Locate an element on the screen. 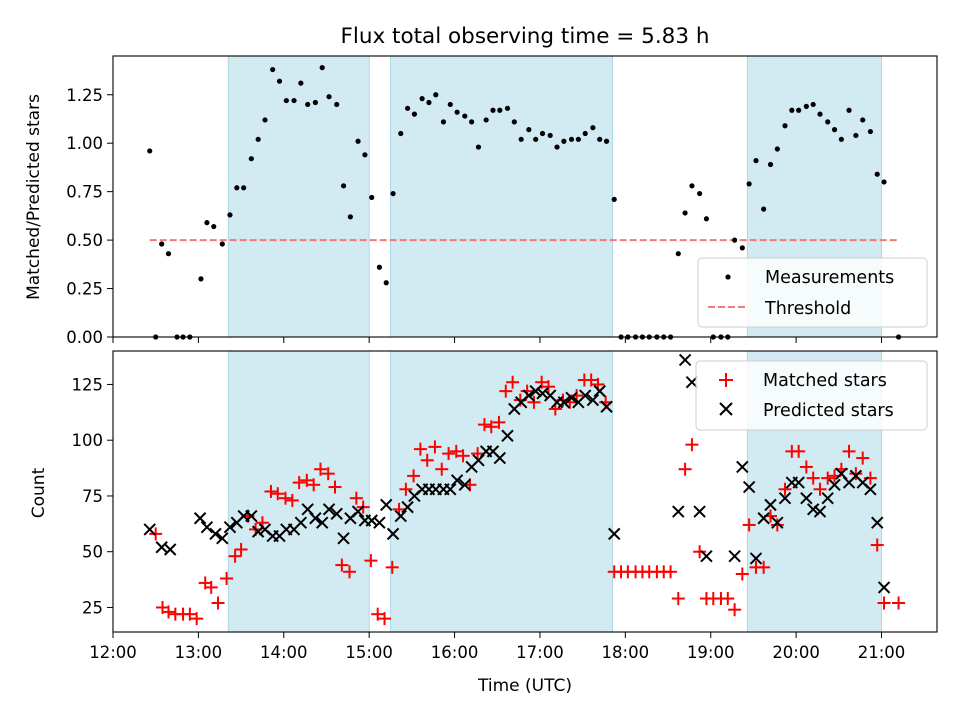 Image resolution: width=960 pixels, height=720 pixels. y-tick-label: 0.25 is located at coordinates (84, 289).